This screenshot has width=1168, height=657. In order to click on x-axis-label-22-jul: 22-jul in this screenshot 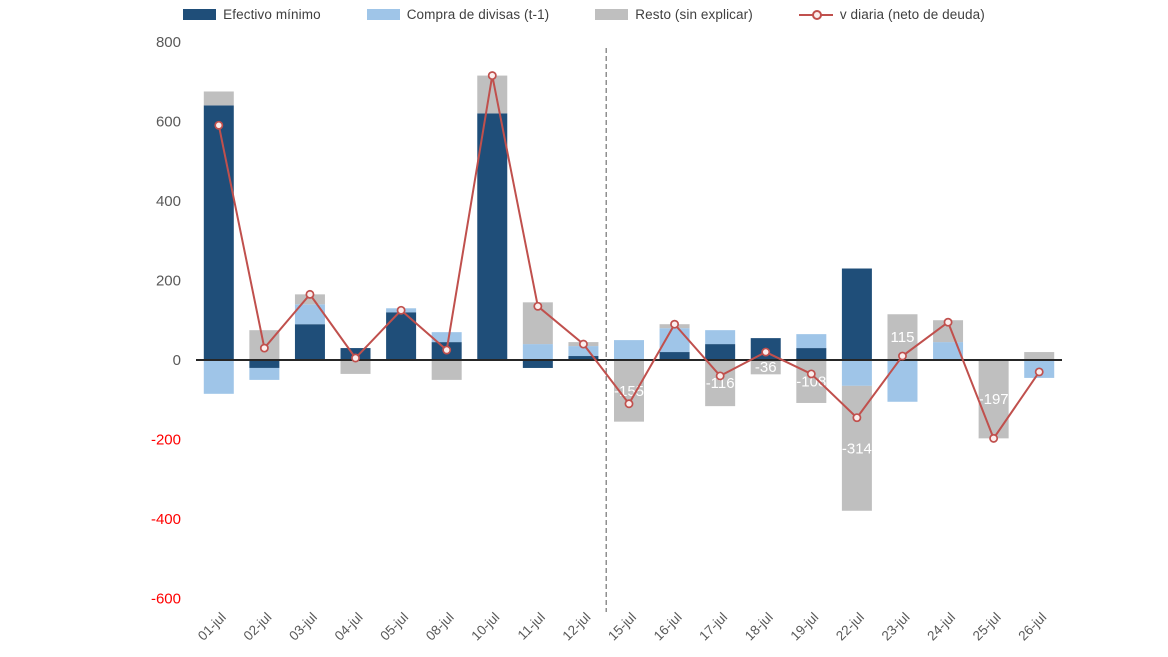, I will do `click(850, 627)`.